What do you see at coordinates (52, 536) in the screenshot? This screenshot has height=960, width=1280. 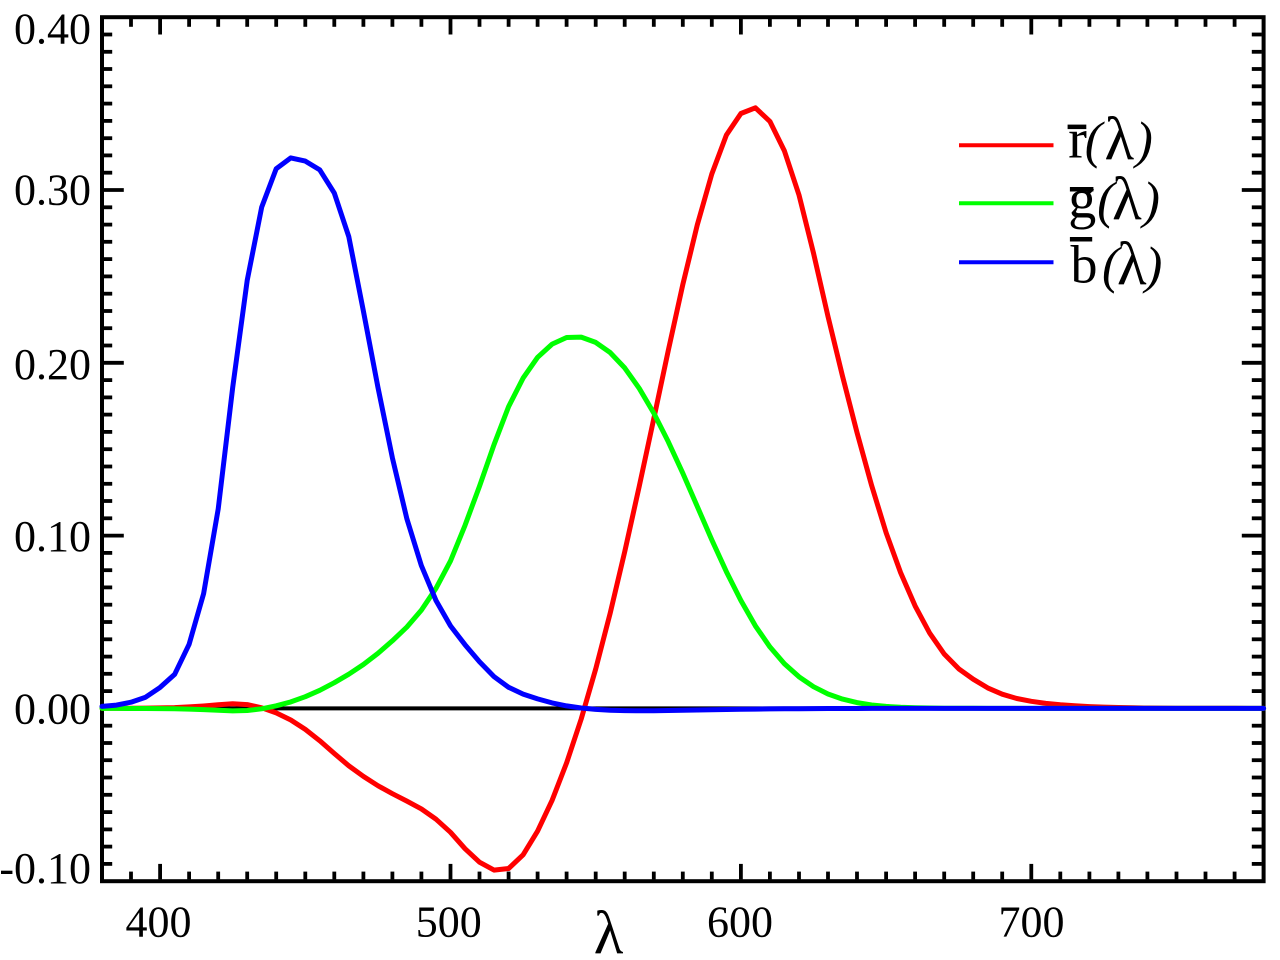 I see `svg-text: 0.10` at bounding box center [52, 536].